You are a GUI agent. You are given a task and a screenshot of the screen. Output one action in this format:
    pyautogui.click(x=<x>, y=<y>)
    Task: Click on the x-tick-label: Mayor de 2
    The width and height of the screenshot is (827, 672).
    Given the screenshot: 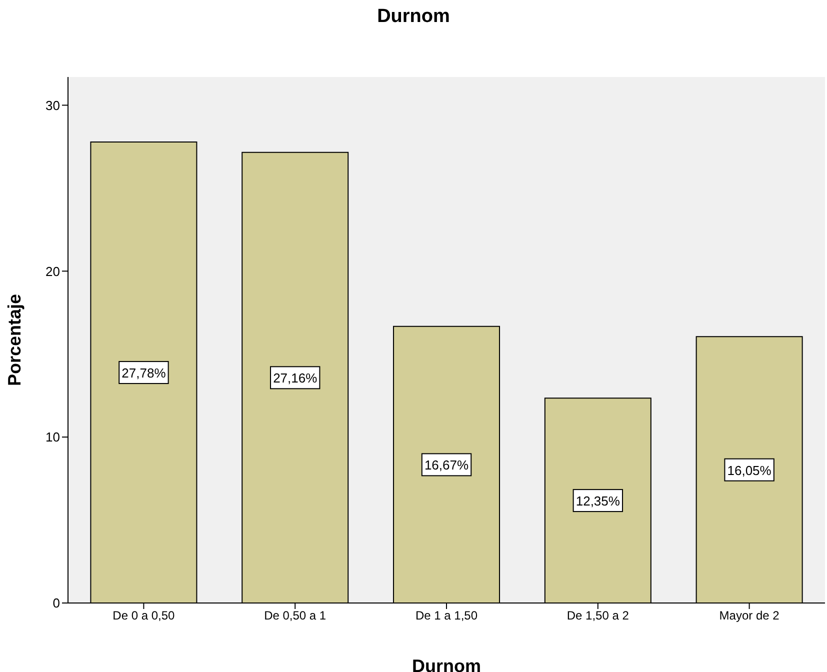 What is the action you would take?
    pyautogui.click(x=749, y=615)
    